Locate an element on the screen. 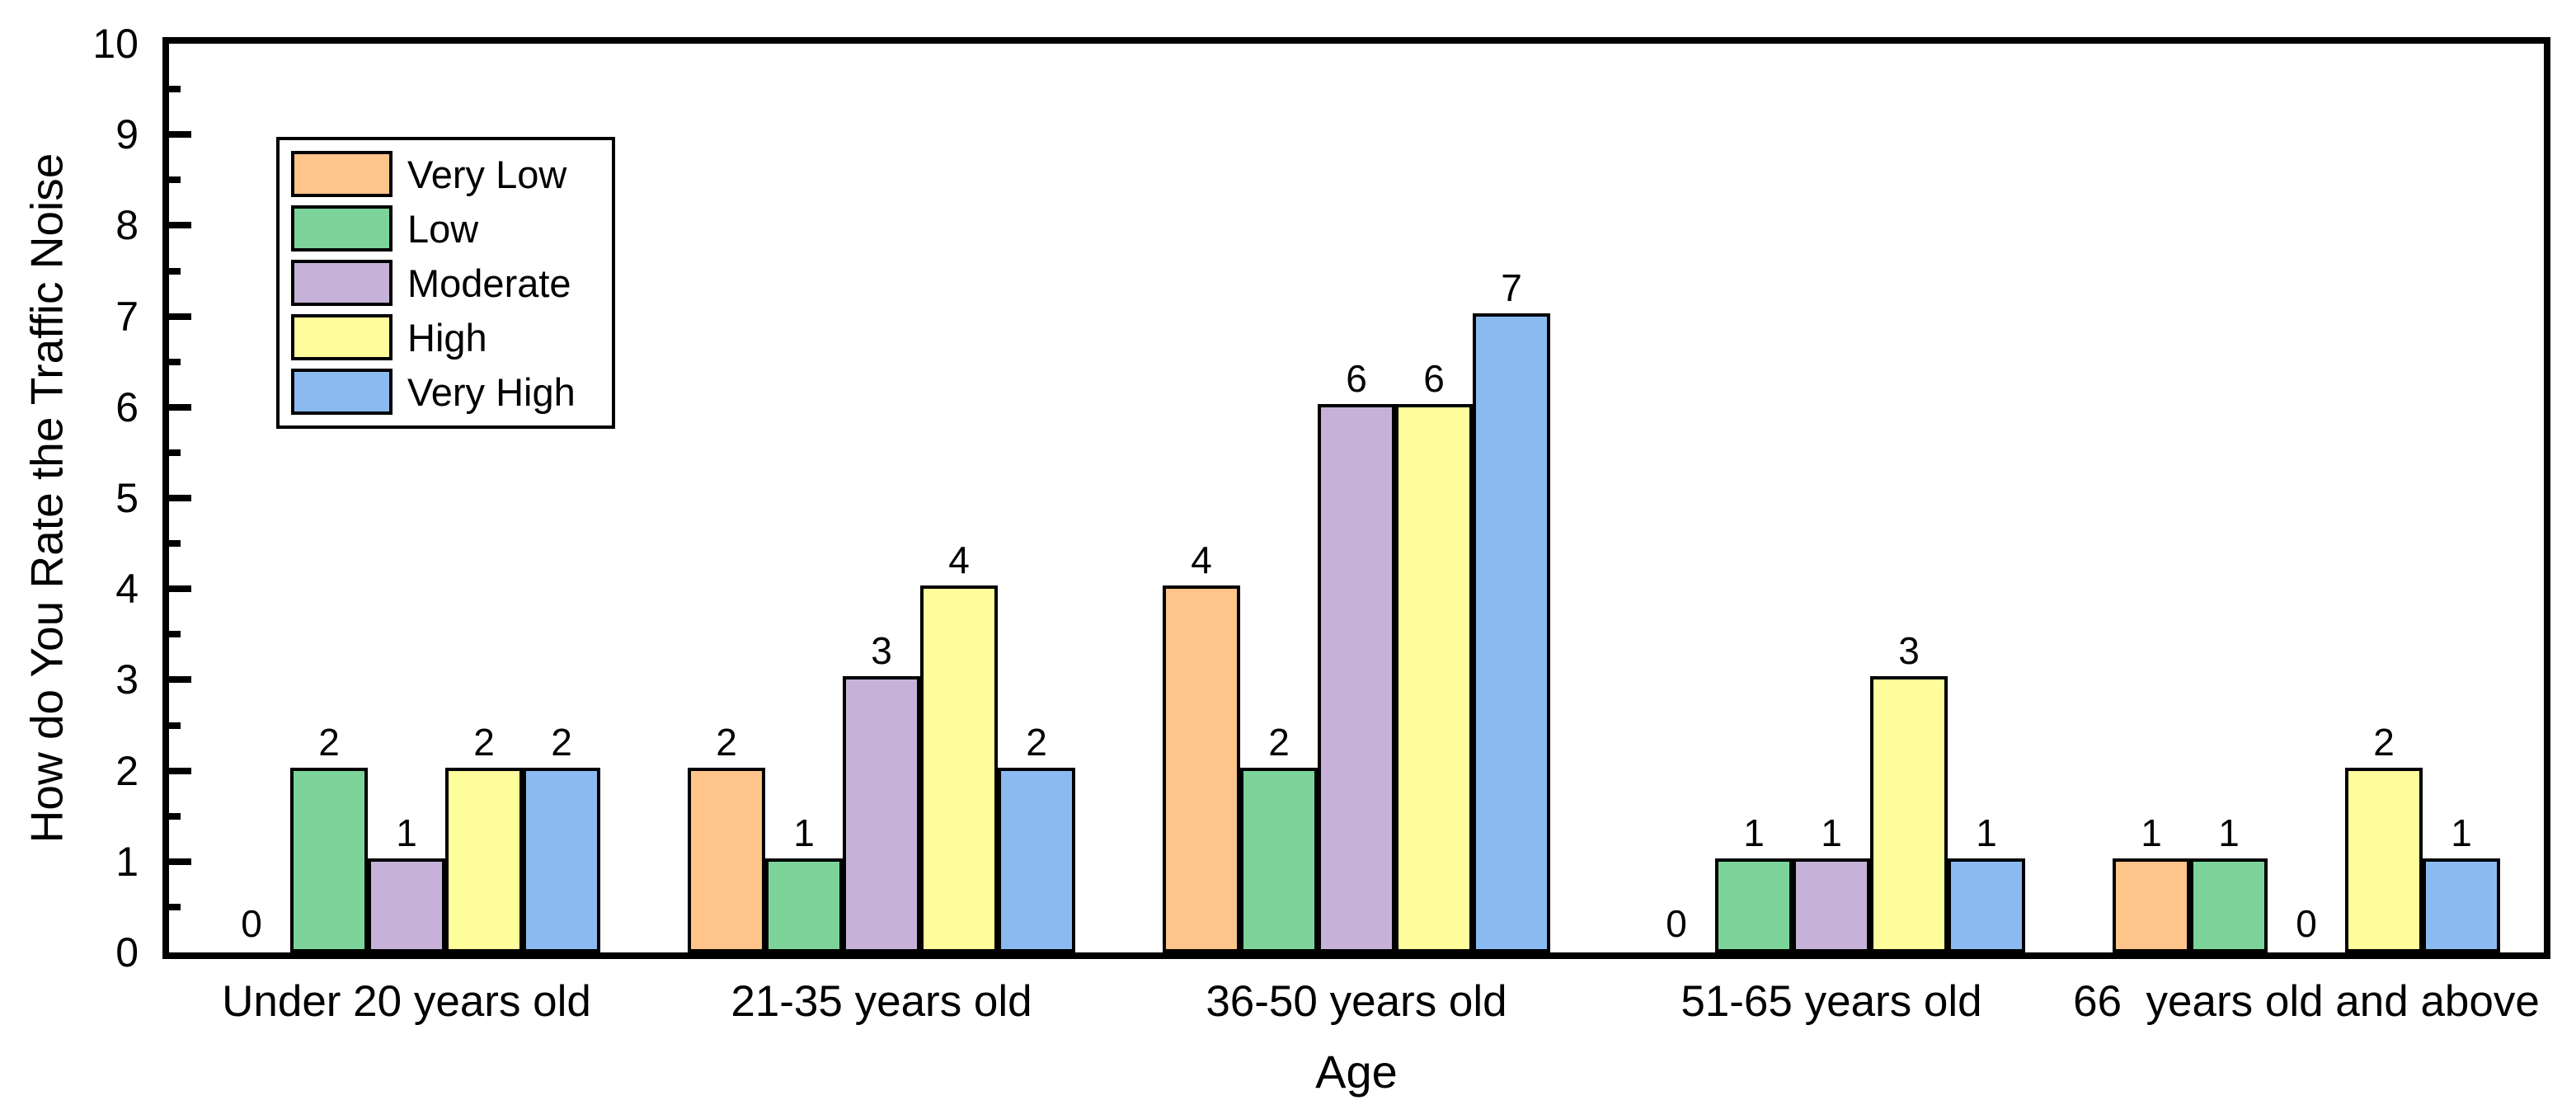 This screenshot has height=1119, width=2576. y-tick-label: 4 is located at coordinates (127, 589).